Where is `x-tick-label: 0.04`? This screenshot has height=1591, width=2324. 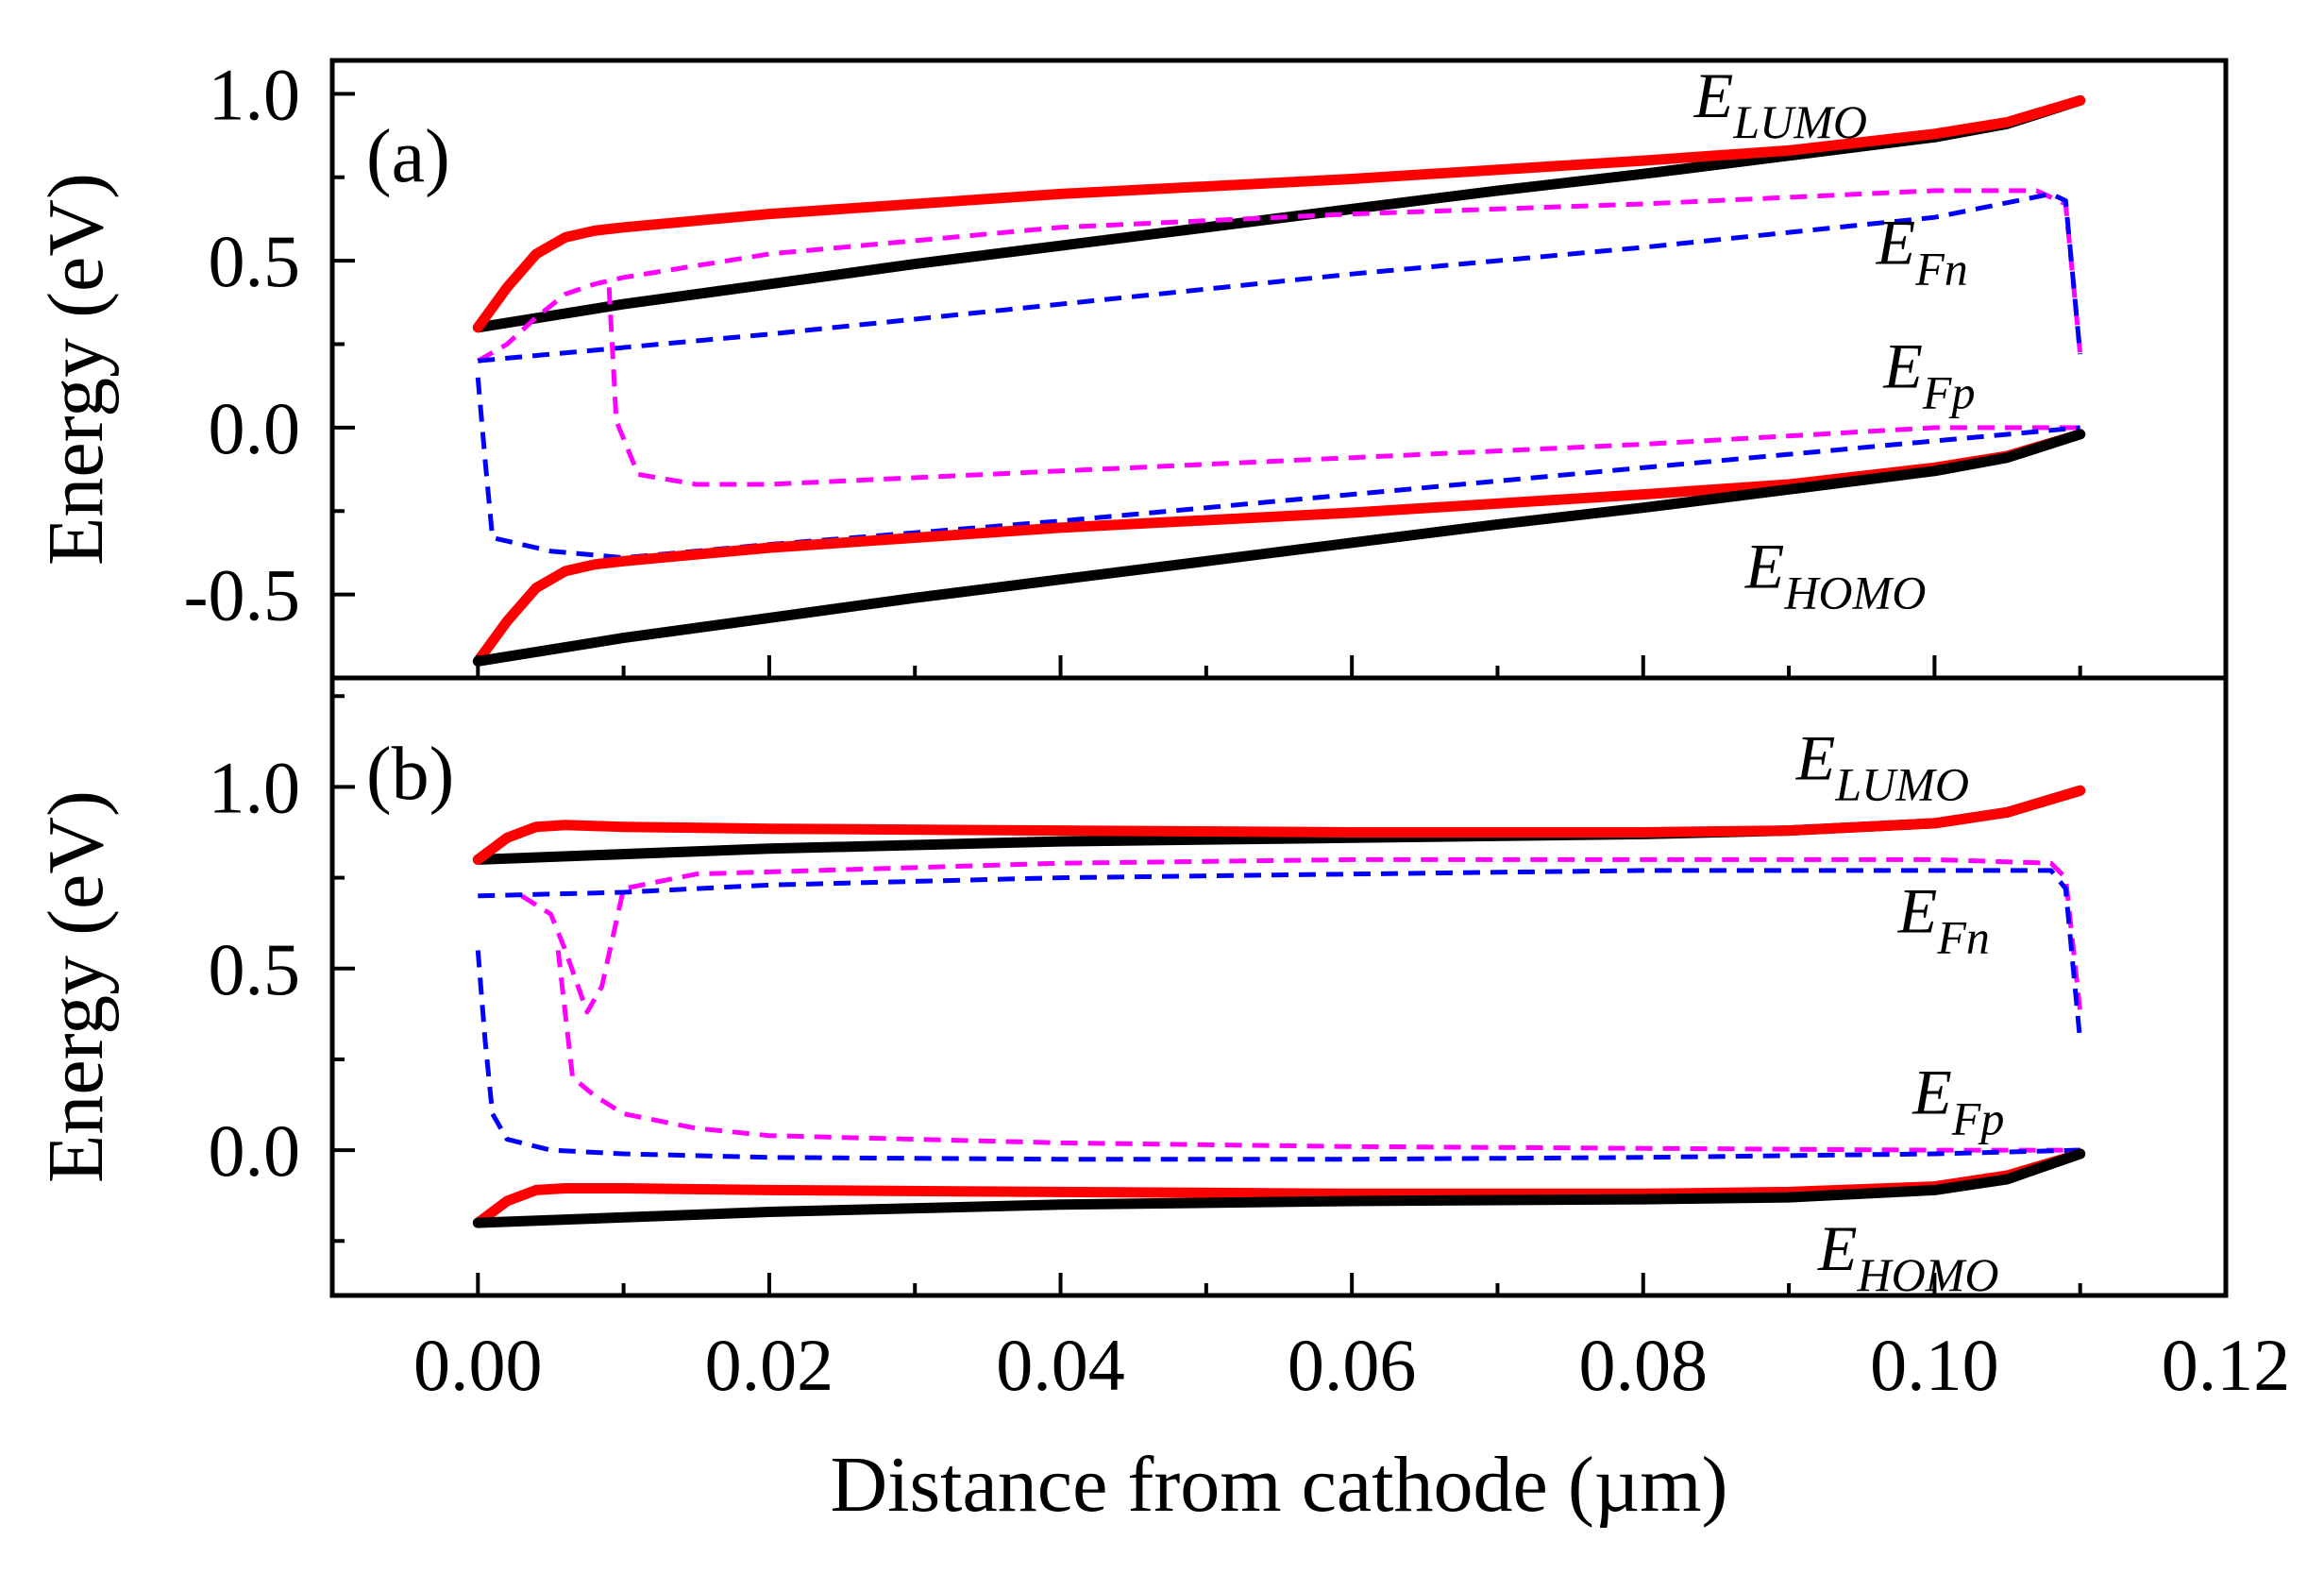 x-tick-label: 0.04 is located at coordinates (1060, 1365).